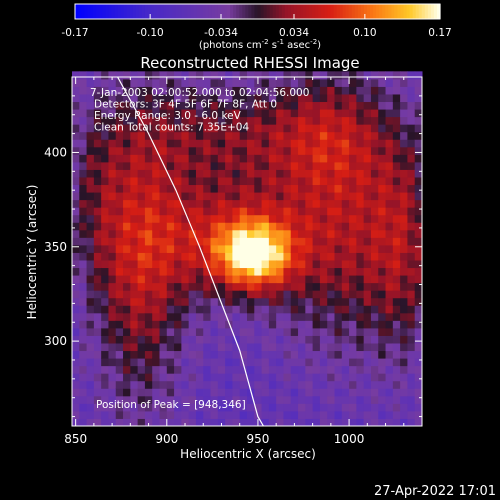 The height and width of the screenshot is (500, 500). What do you see at coordinates (171, 405) in the screenshot?
I see `peak-label: Position of Peak = [948,346]` at bounding box center [171, 405].